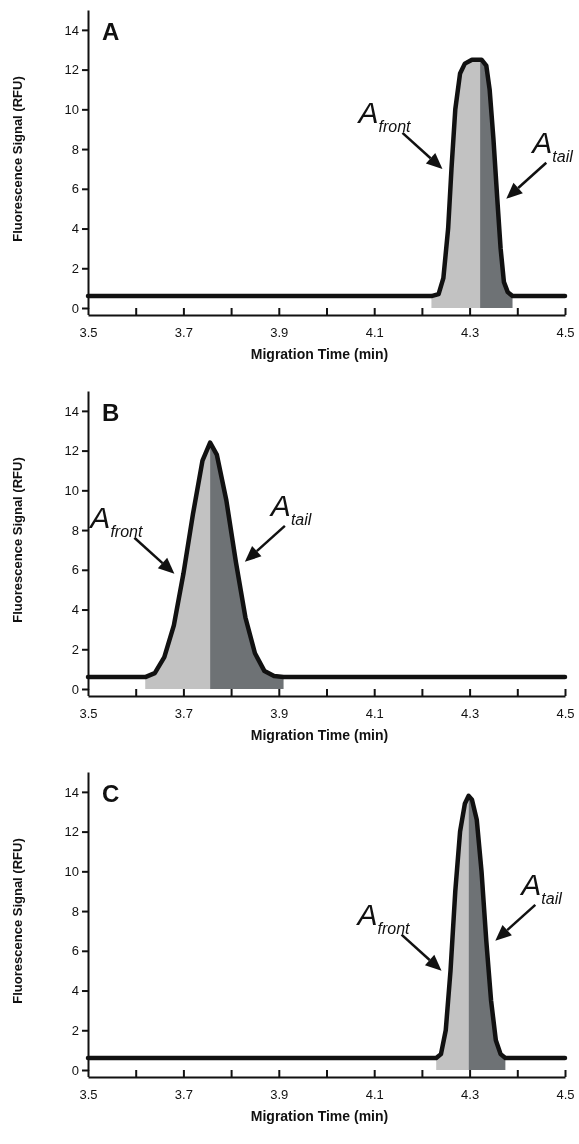  What do you see at coordinates (111, 31) in the screenshot?
I see `chart-title: A` at bounding box center [111, 31].